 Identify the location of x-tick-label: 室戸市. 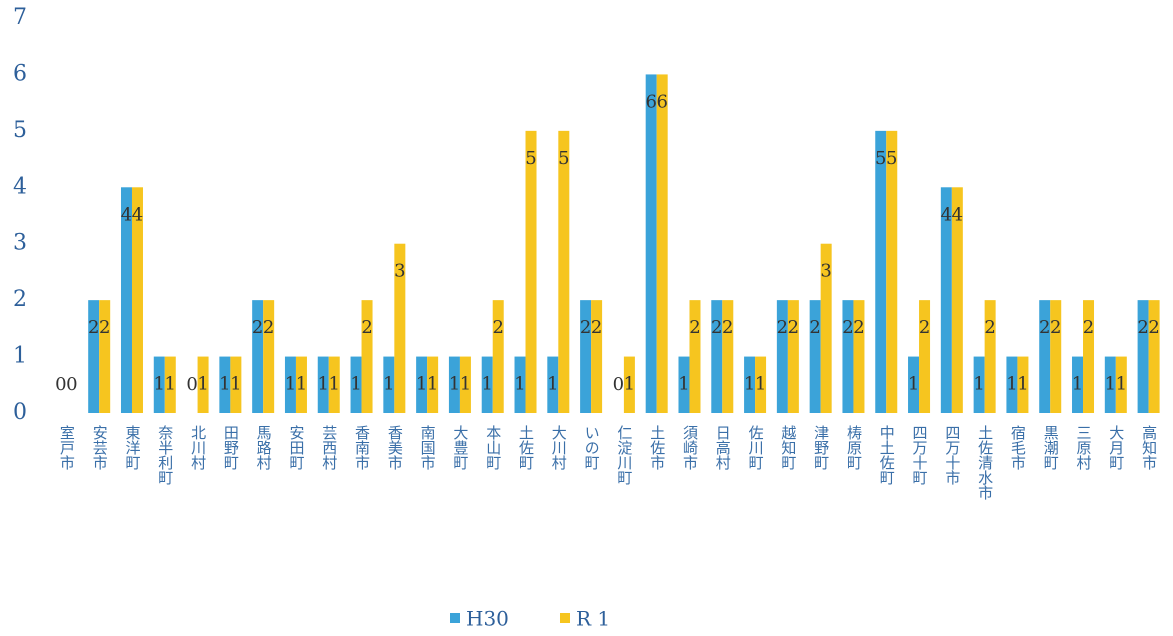
(67, 447).